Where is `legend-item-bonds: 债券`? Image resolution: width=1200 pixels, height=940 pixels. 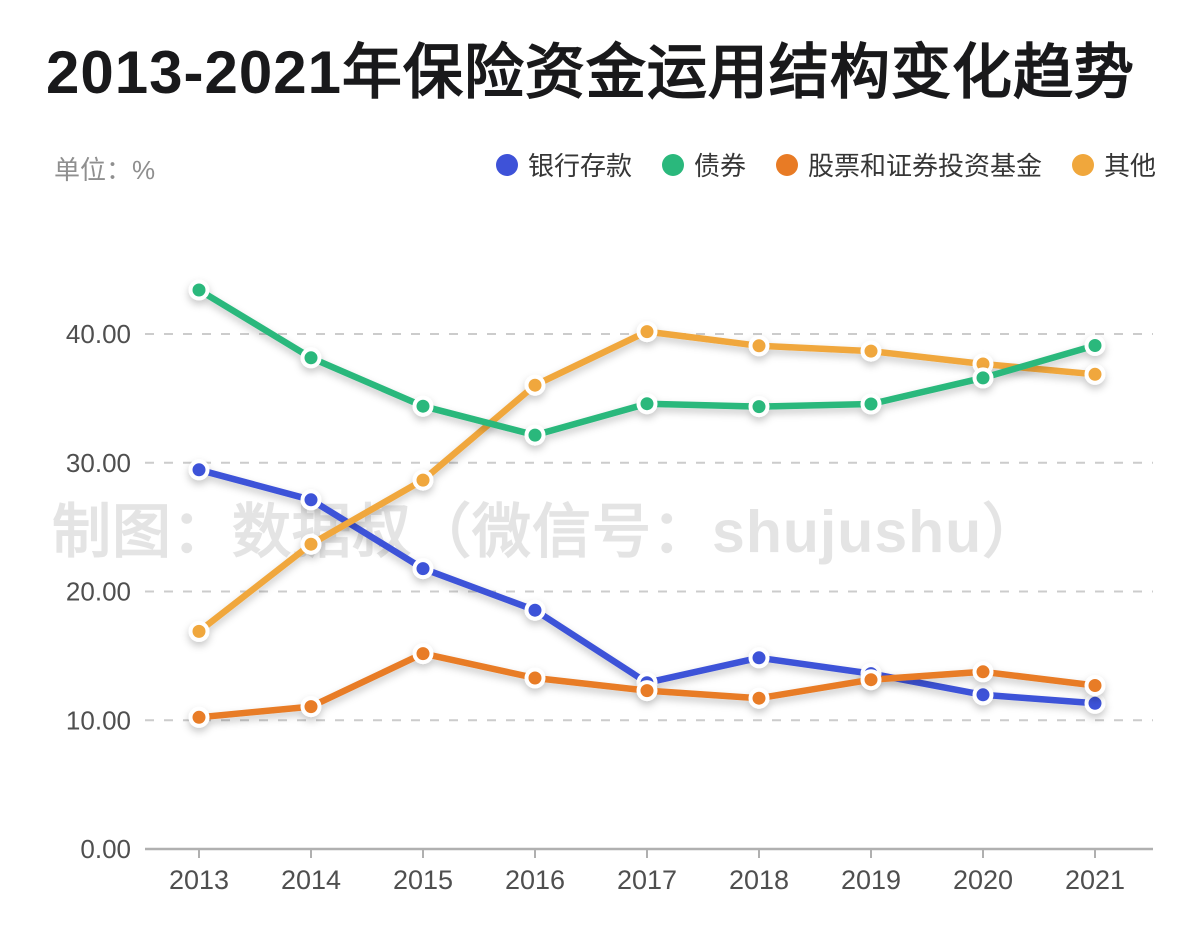
legend-item-bonds: 债券 is located at coordinates (703, 164).